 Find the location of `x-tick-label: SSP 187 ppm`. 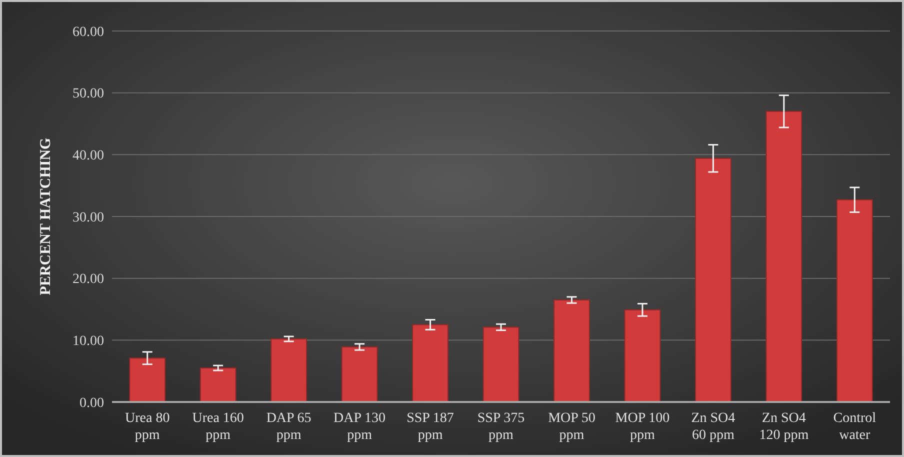

x-tick-label: SSP 187 ppm is located at coordinates (430, 427).